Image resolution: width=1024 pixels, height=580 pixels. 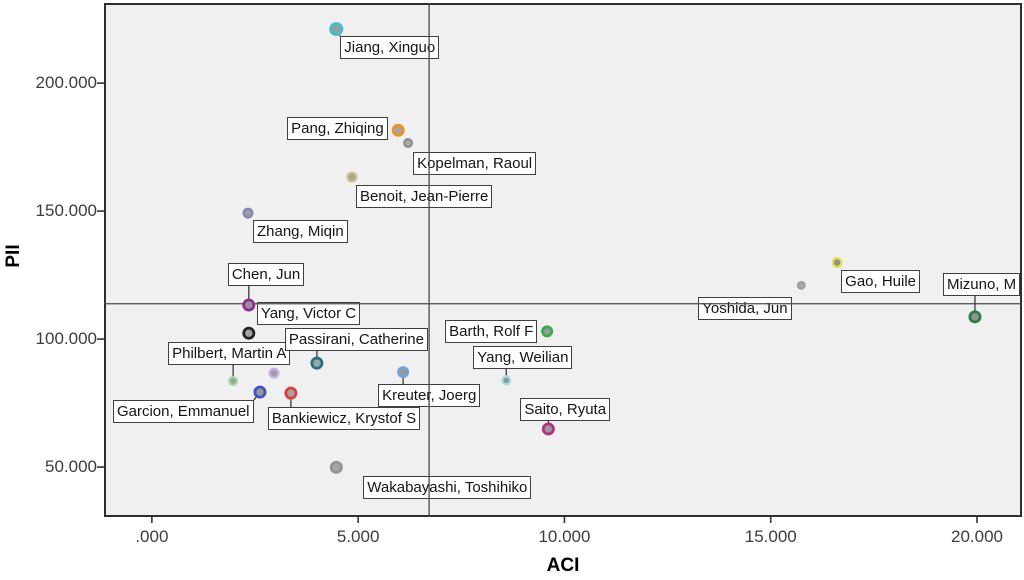 What do you see at coordinates (745, 309) in the screenshot?
I see `point-label-yoshida-jun: Yoshida, Jun` at bounding box center [745, 309].